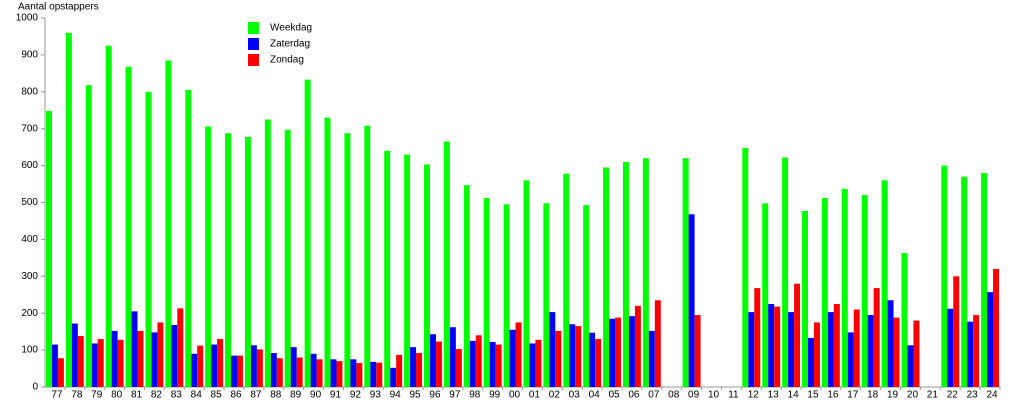 The image size is (1015, 400). I want to click on x-tick-label: 00, so click(515, 395).